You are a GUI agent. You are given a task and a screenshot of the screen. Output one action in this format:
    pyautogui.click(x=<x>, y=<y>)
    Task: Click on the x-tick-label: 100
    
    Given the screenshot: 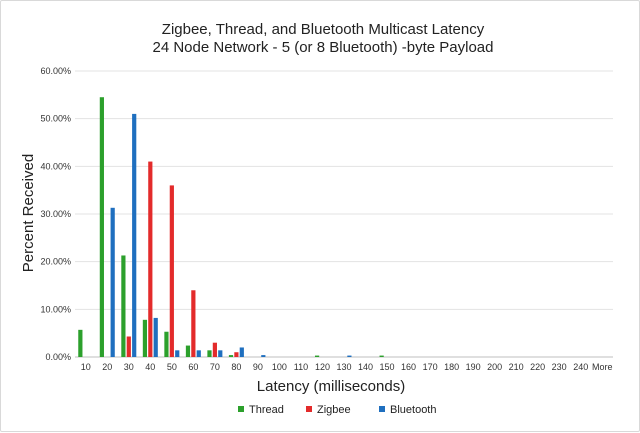 What is the action you would take?
    pyautogui.click(x=279, y=367)
    